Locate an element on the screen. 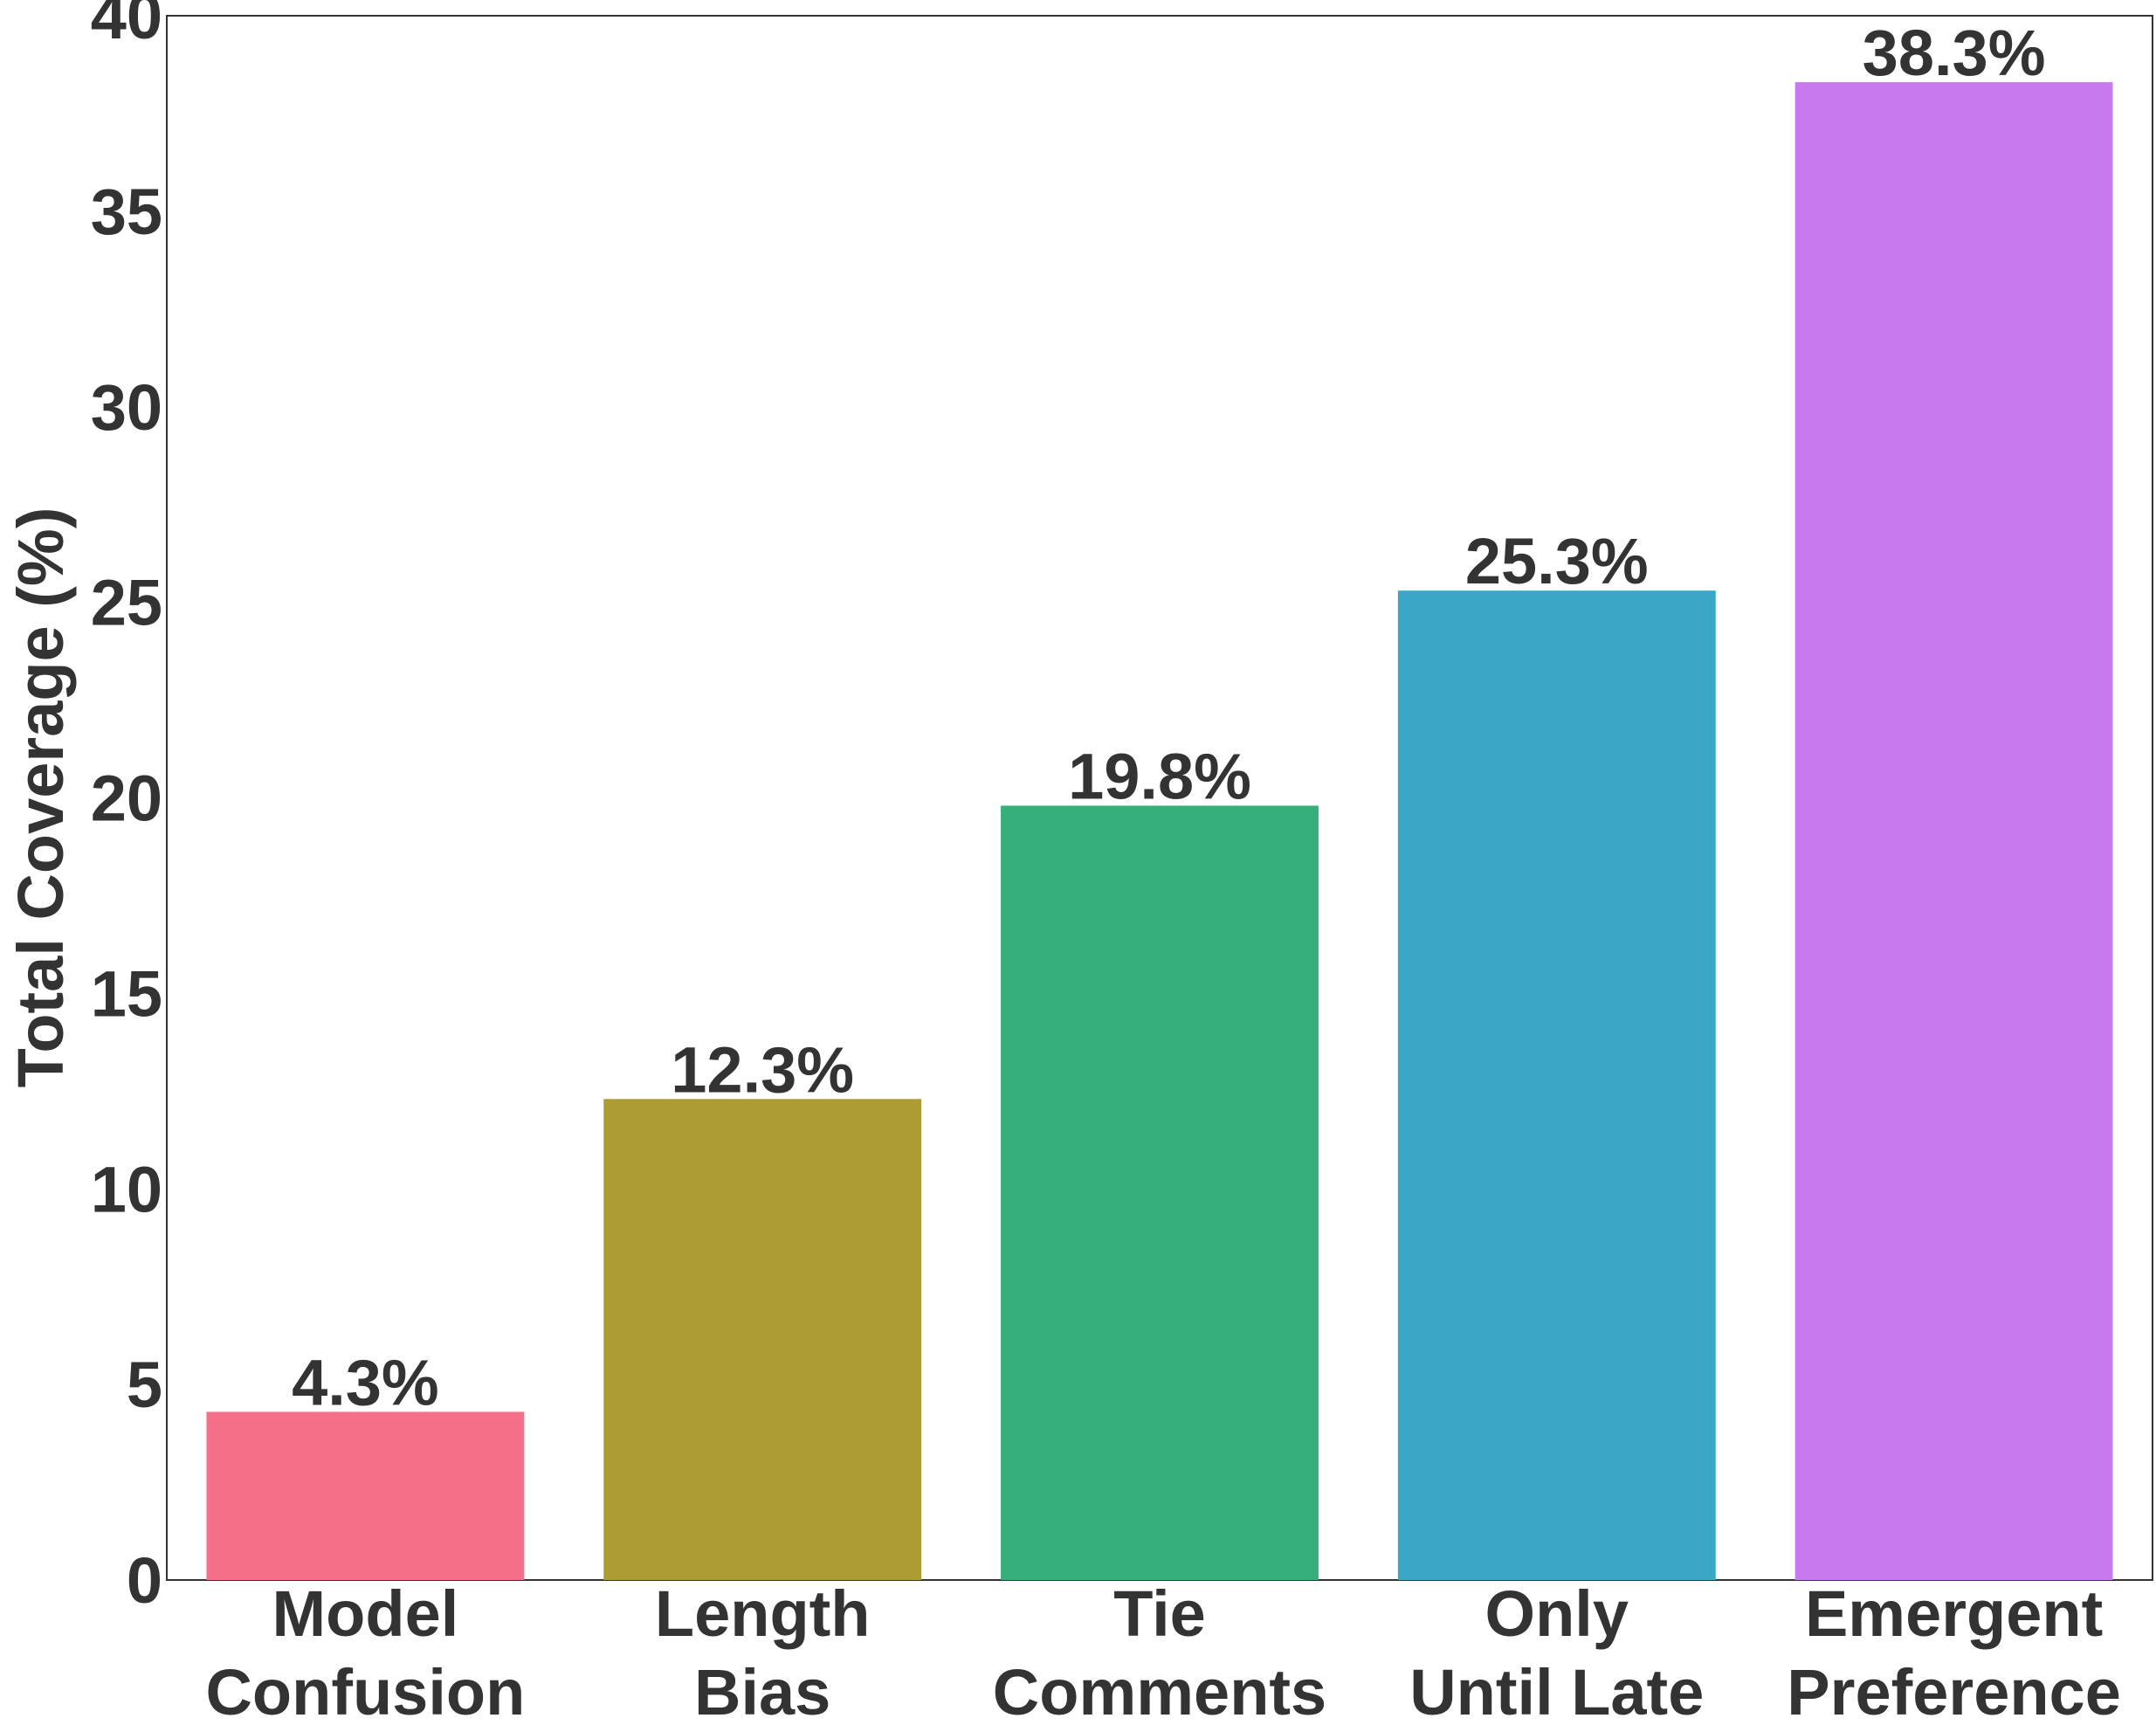 The height and width of the screenshot is (1725, 2156). x-tick-label: Only is located at coordinates (1557, 1613).